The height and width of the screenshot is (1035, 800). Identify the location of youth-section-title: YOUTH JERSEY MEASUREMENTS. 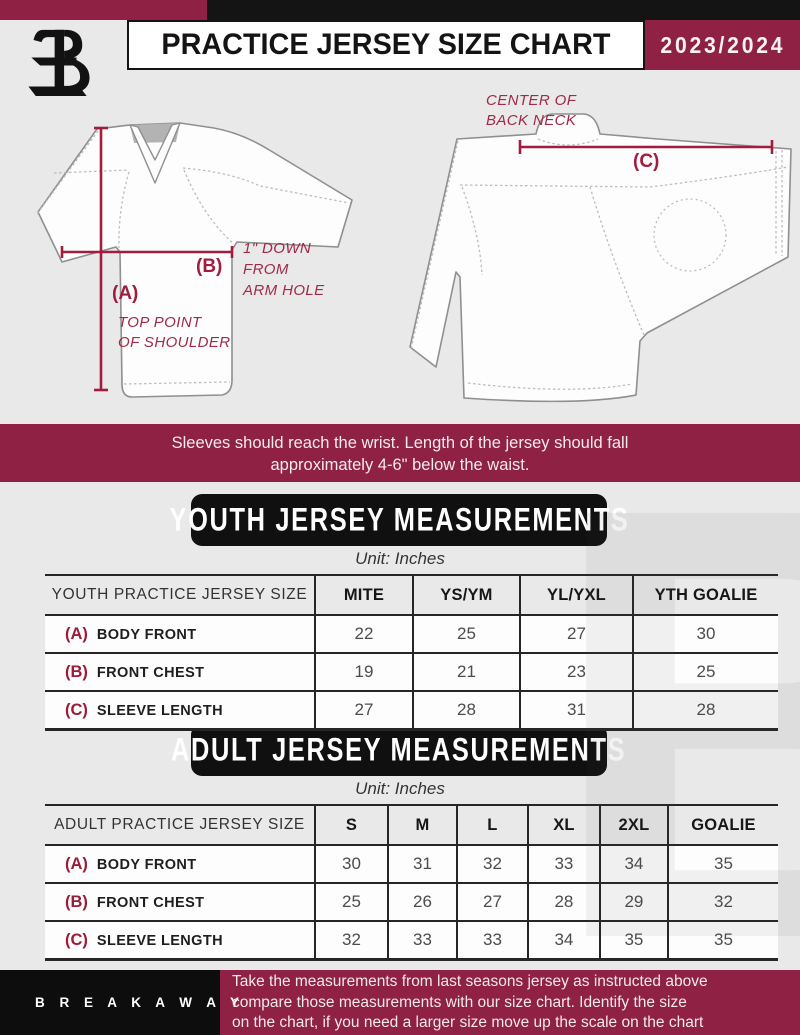
(399, 519).